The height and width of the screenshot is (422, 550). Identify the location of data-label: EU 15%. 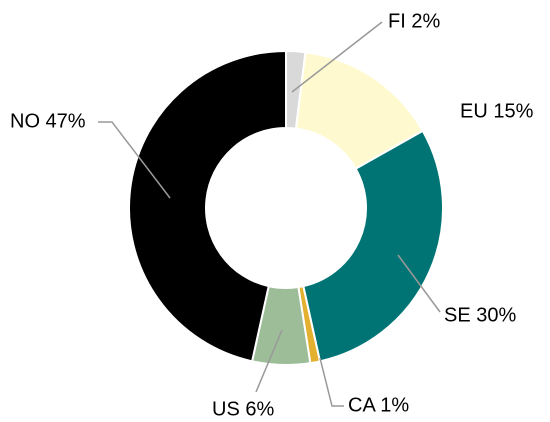
(497, 111).